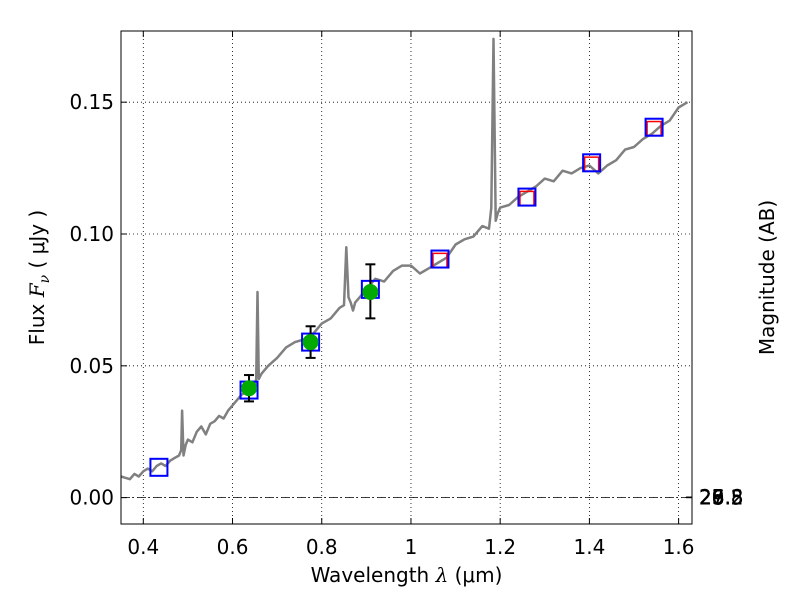 The width and height of the screenshot is (800, 600). Describe the element at coordinates (37, 290) in the screenshot. I see `y-axis-title-symbol: F` at that location.